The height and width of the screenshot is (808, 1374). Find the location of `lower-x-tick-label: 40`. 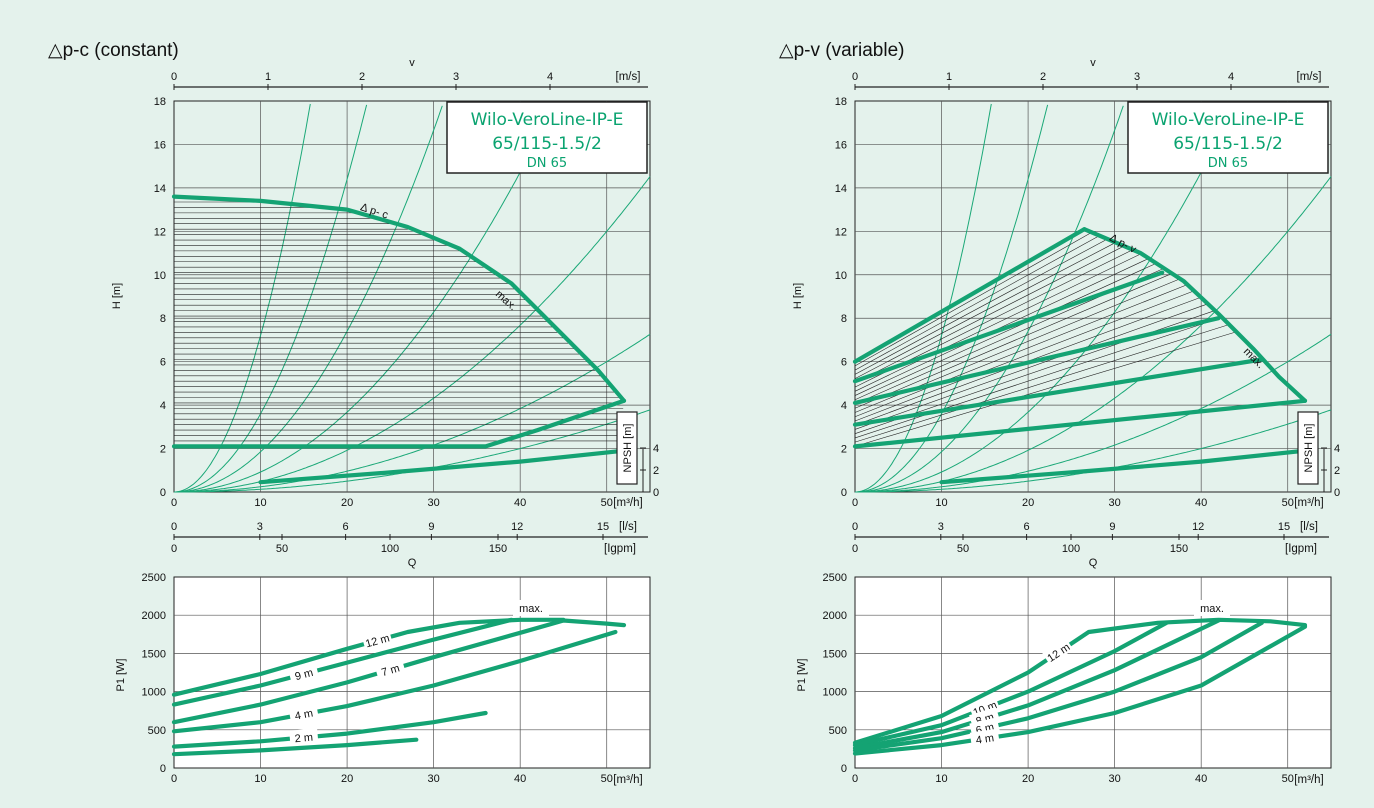

lower-x-tick-label: 40 is located at coordinates (1201, 779).